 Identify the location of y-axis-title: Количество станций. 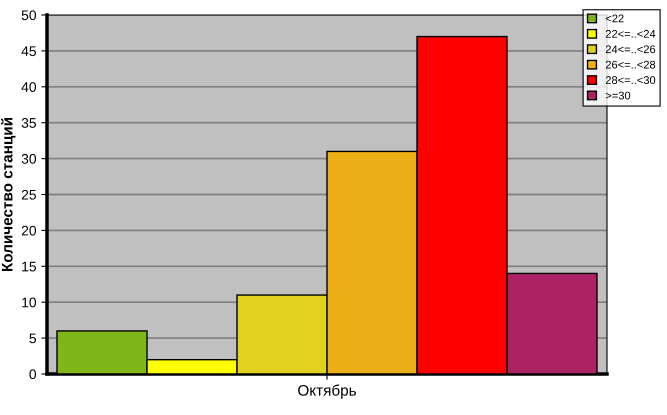
(8, 195).